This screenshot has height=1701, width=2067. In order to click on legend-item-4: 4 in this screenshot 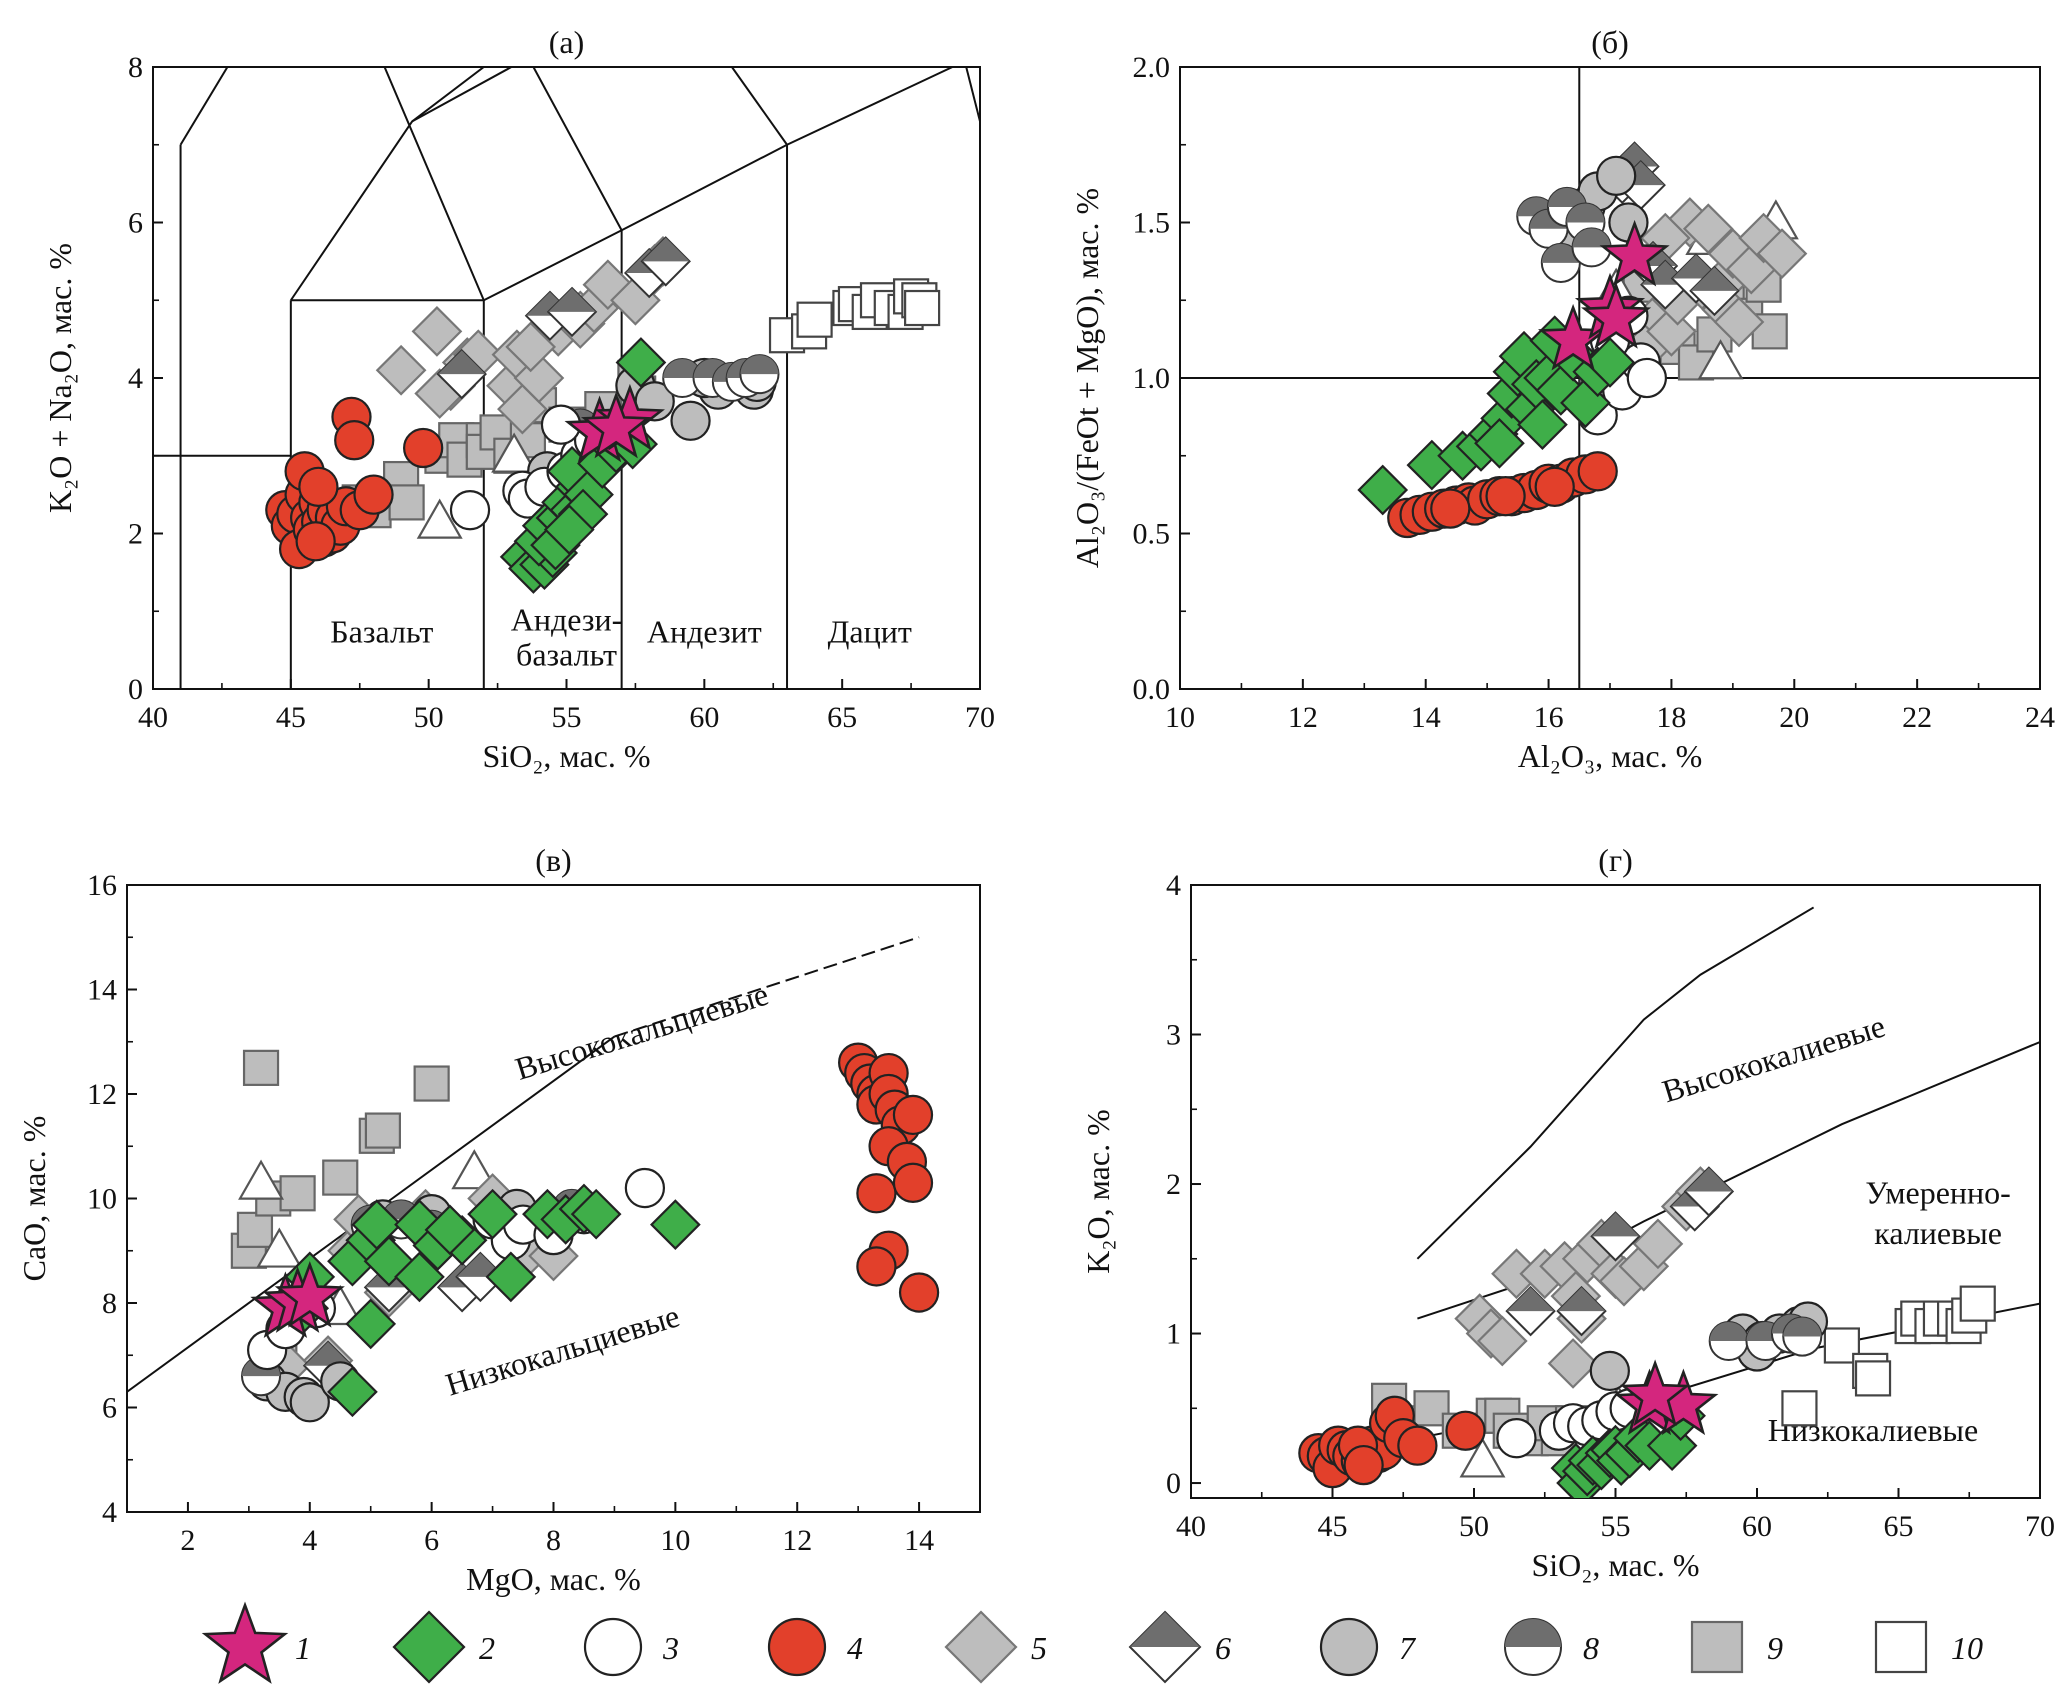, I will do `click(815, 1647)`.